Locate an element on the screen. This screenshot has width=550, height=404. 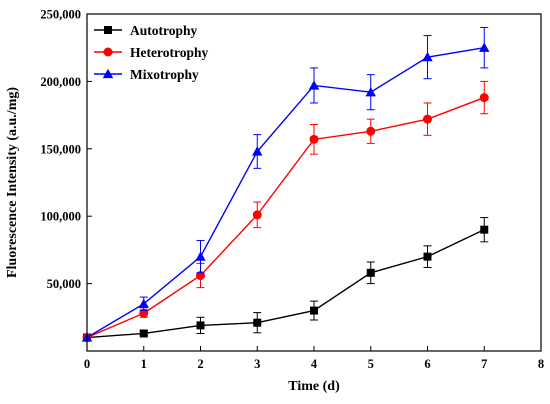
x-tick-label: 3 is located at coordinates (257, 364).